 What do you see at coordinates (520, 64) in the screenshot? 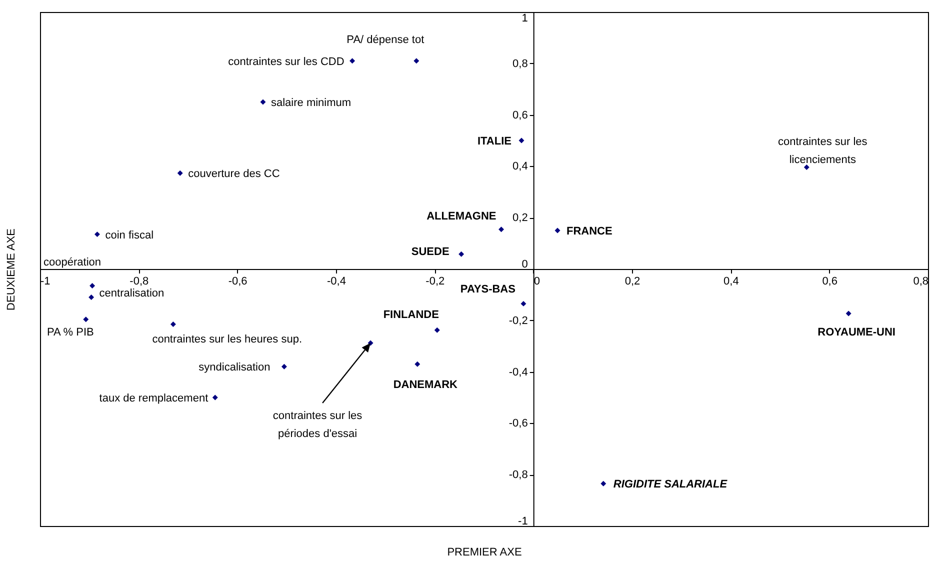
I see `y-tick-label: 0,8` at bounding box center [520, 64].